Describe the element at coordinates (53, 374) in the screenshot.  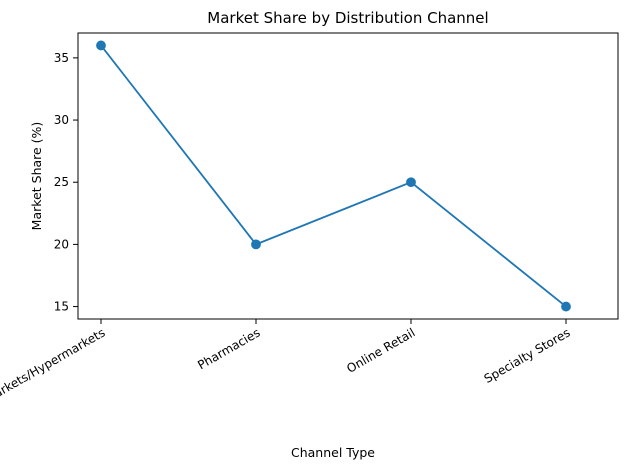
I see `x-tick-label-0: Supermarkets/Hypermarkets` at that location.